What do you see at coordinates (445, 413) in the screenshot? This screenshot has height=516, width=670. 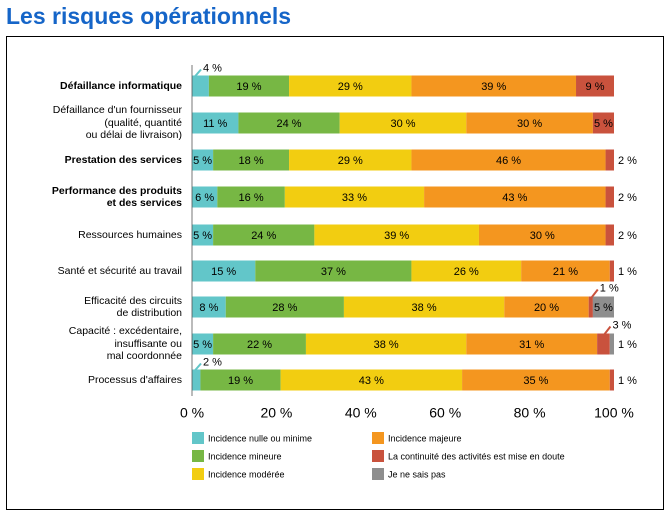 I see `x-tick-label: 60 %` at bounding box center [445, 413].